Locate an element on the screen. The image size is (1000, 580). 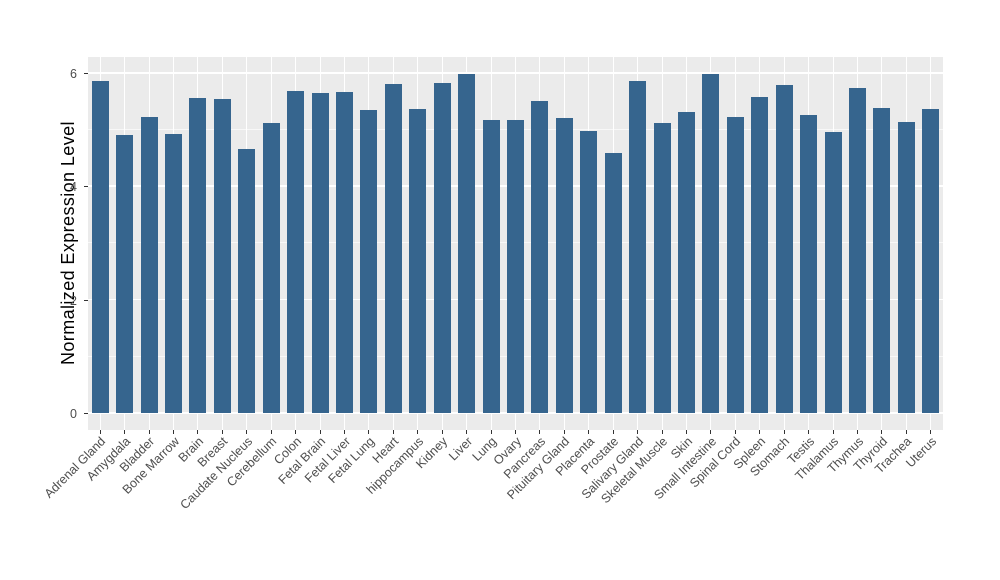
y-tick-label: 0 is located at coordinates (73, 414).